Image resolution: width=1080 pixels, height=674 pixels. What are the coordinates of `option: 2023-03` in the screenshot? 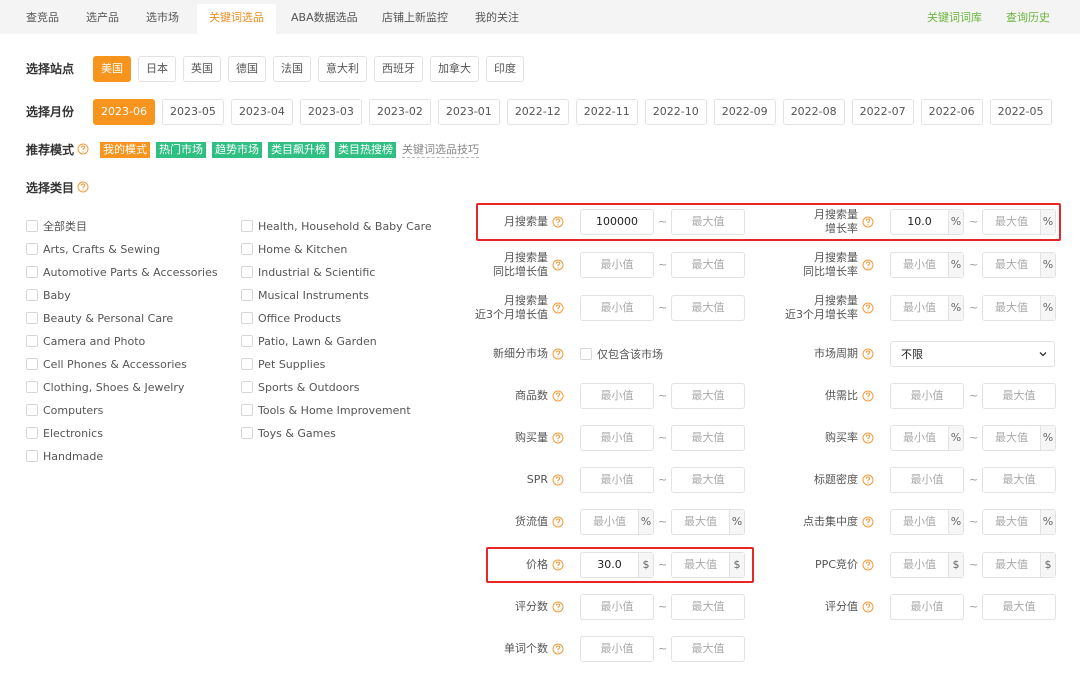 It's located at (330, 112).